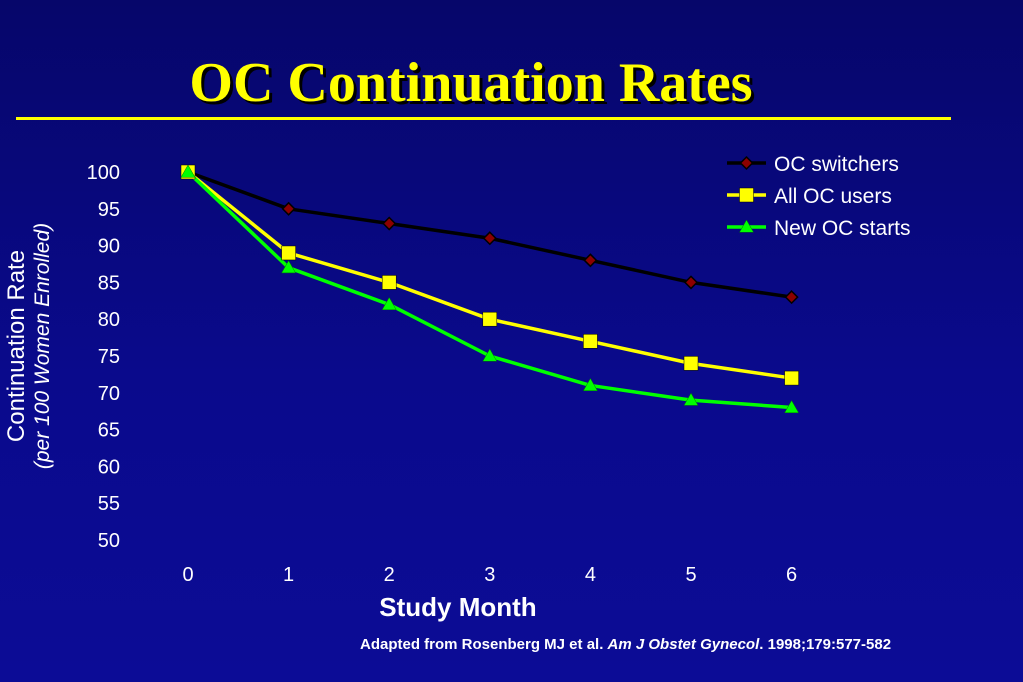 Image resolution: width=1023 pixels, height=682 pixels. What do you see at coordinates (187, 575) in the screenshot?
I see `x-tick-label: 0` at bounding box center [187, 575].